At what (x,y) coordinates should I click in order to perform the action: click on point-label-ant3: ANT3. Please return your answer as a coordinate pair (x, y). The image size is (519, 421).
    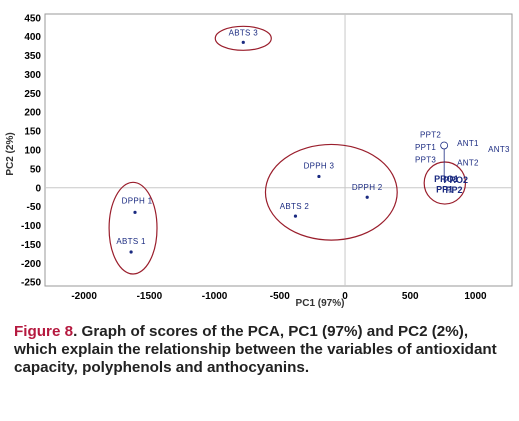
    Looking at the image, I should click on (499, 149).